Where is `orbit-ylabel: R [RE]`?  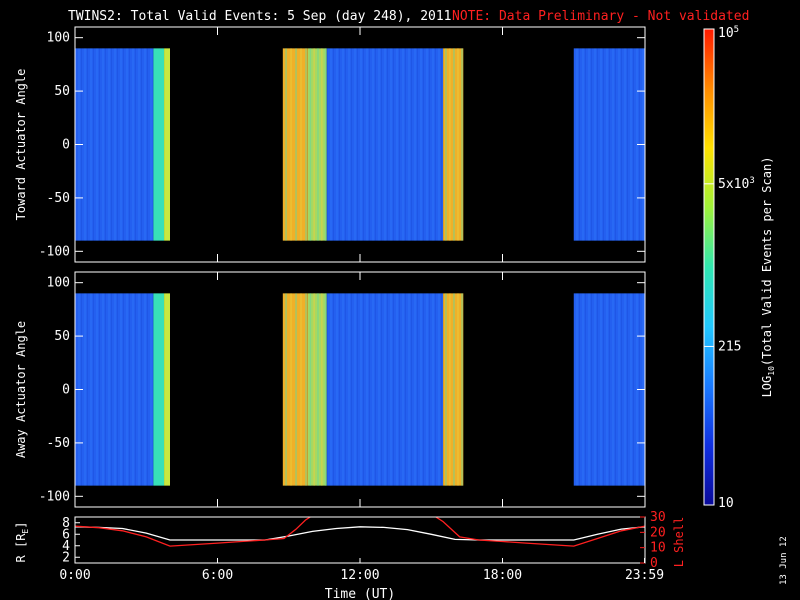 orbit-ylabel: R [RE] is located at coordinates (22, 542).